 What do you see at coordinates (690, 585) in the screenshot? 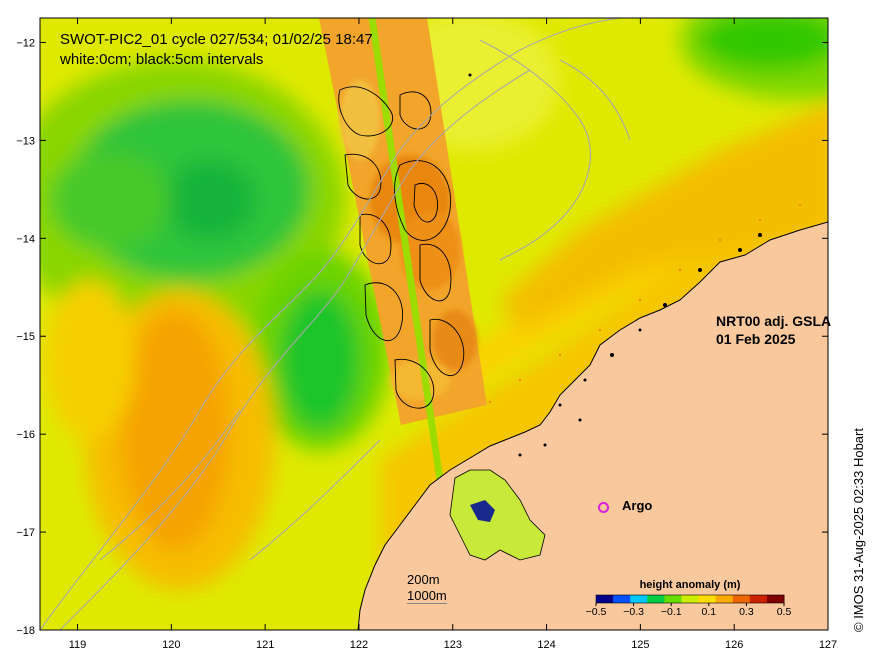
I see `colorbar-title: height anomaly (m)` at bounding box center [690, 585].